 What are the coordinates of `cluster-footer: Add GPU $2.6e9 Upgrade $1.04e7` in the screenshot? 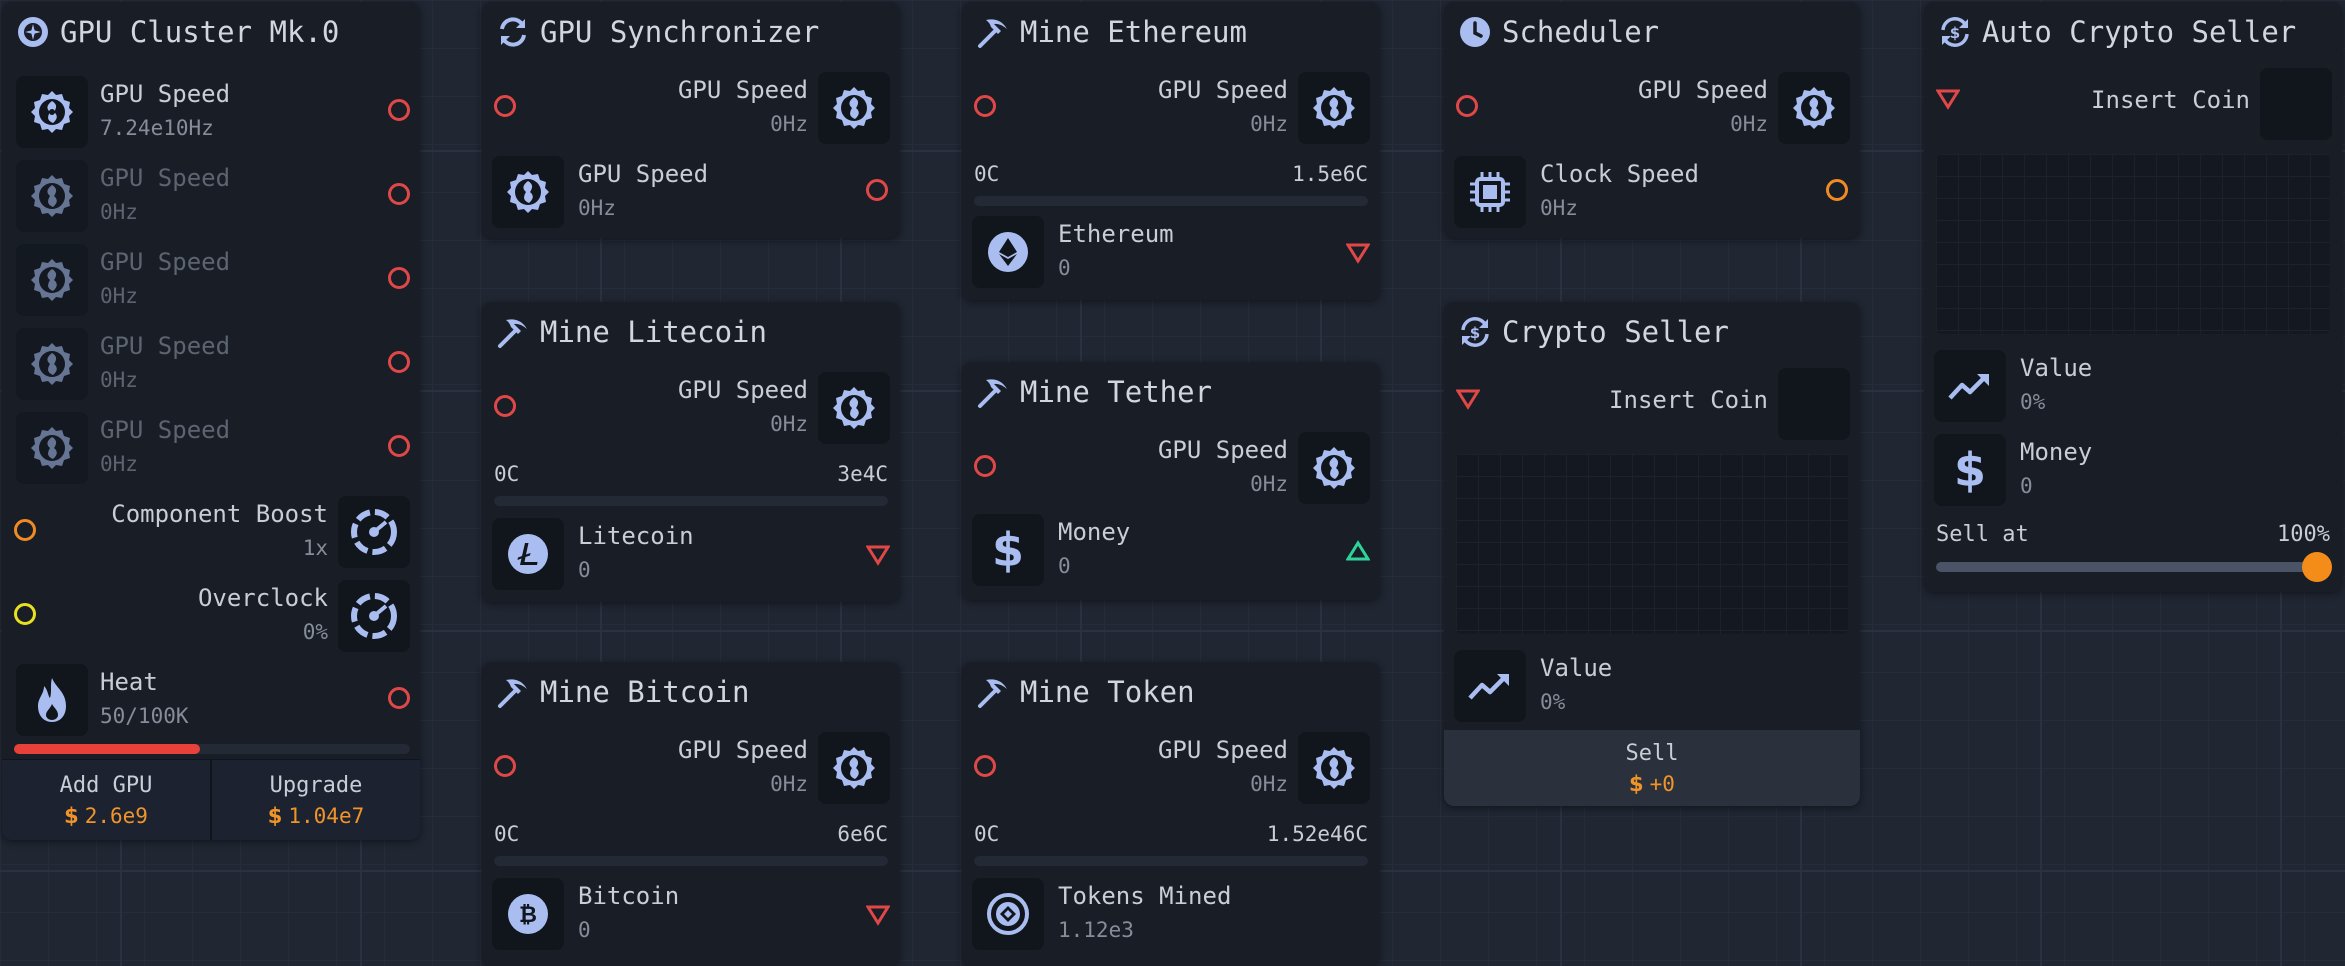 It's located at (211, 799).